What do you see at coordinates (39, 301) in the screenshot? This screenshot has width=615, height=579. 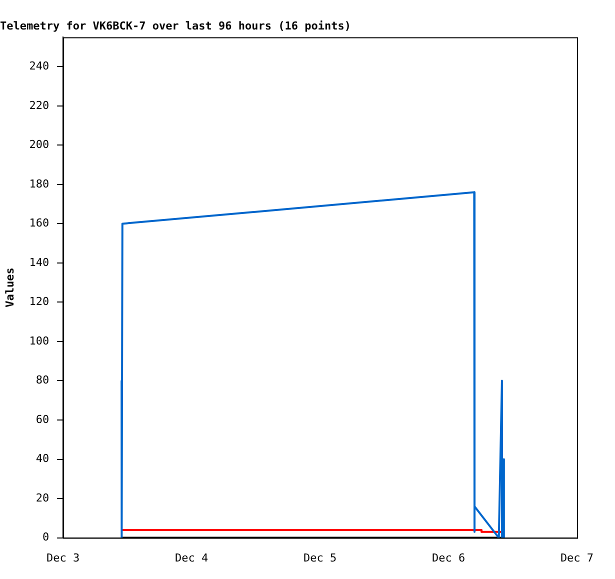 I see `y-tick-label: 120` at bounding box center [39, 301].